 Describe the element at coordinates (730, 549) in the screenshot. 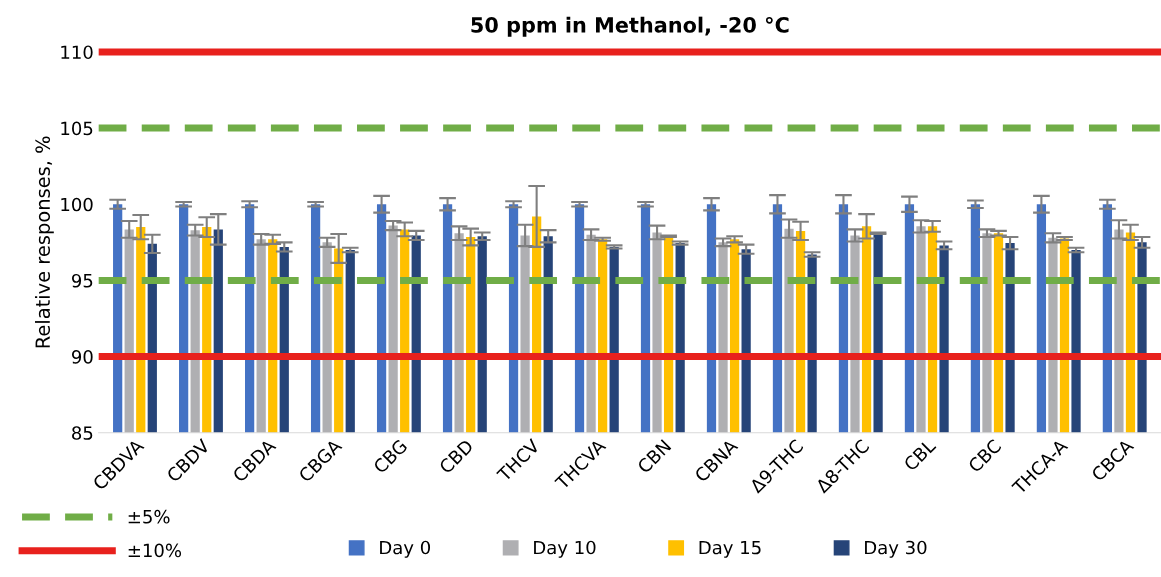

I see `legend-label: Day 15` at that location.